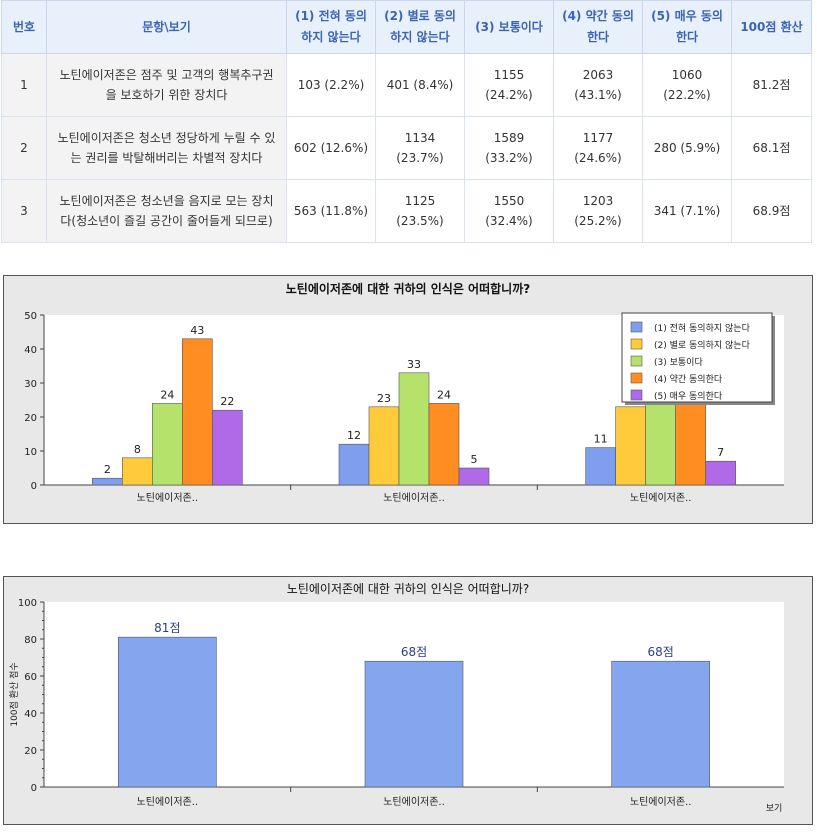 This screenshot has width=817, height=832. I want to click on legend, so click(697, 357).